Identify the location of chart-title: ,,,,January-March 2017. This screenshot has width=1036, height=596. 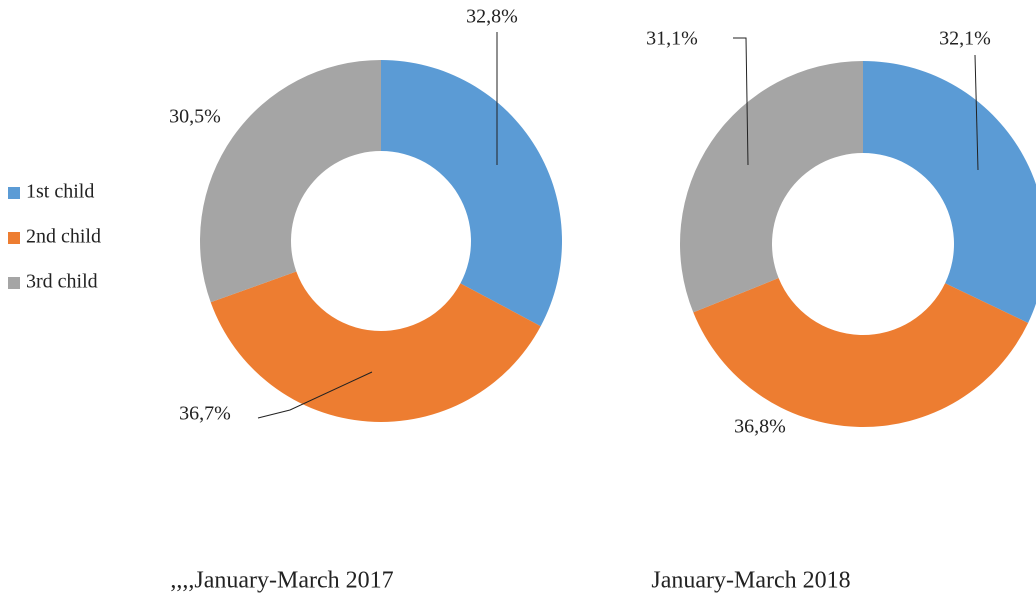
(281, 581).